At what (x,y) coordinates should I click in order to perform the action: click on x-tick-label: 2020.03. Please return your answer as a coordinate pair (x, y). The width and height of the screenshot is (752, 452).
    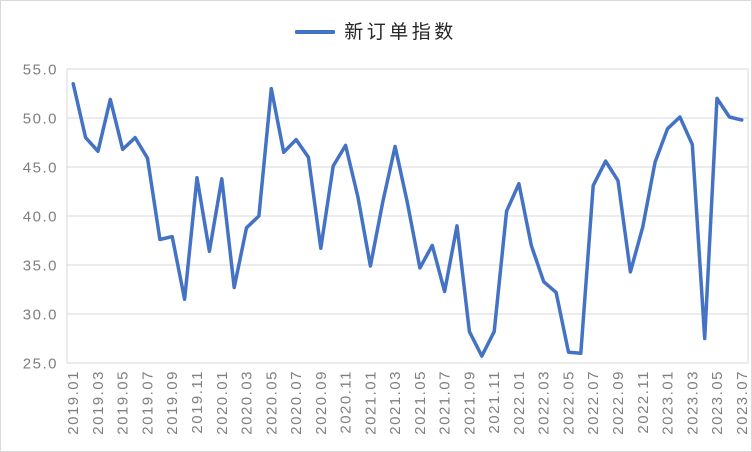
    Looking at the image, I should click on (247, 402).